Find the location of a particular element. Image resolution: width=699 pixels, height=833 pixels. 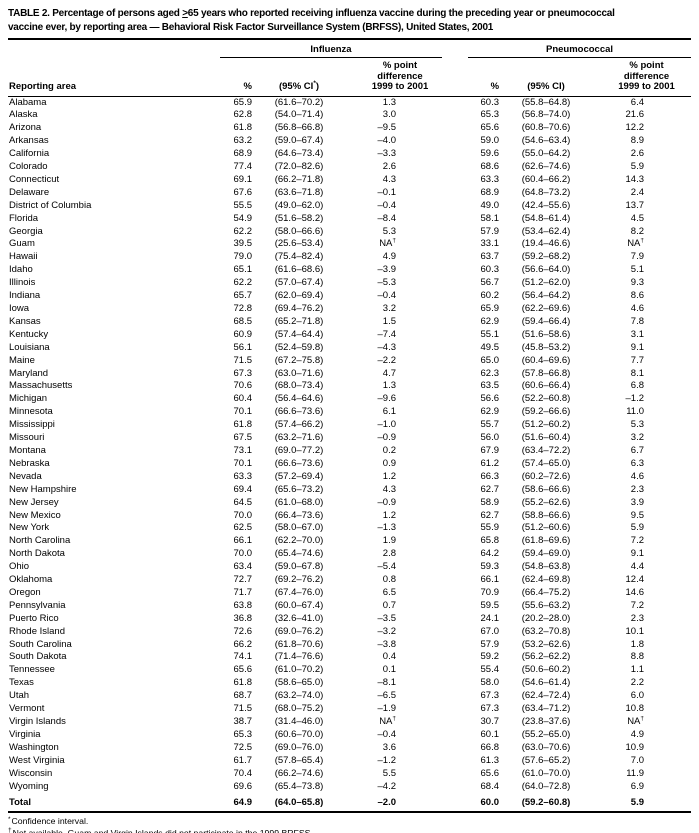

group-header-spacer is located at coordinates (114, 50).